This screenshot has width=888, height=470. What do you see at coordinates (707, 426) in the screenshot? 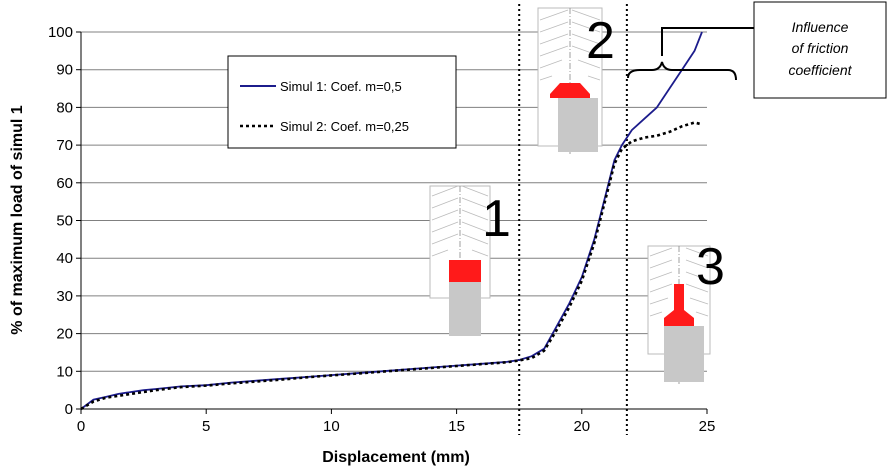
I see `x-tick-label-25: 25` at bounding box center [707, 426].